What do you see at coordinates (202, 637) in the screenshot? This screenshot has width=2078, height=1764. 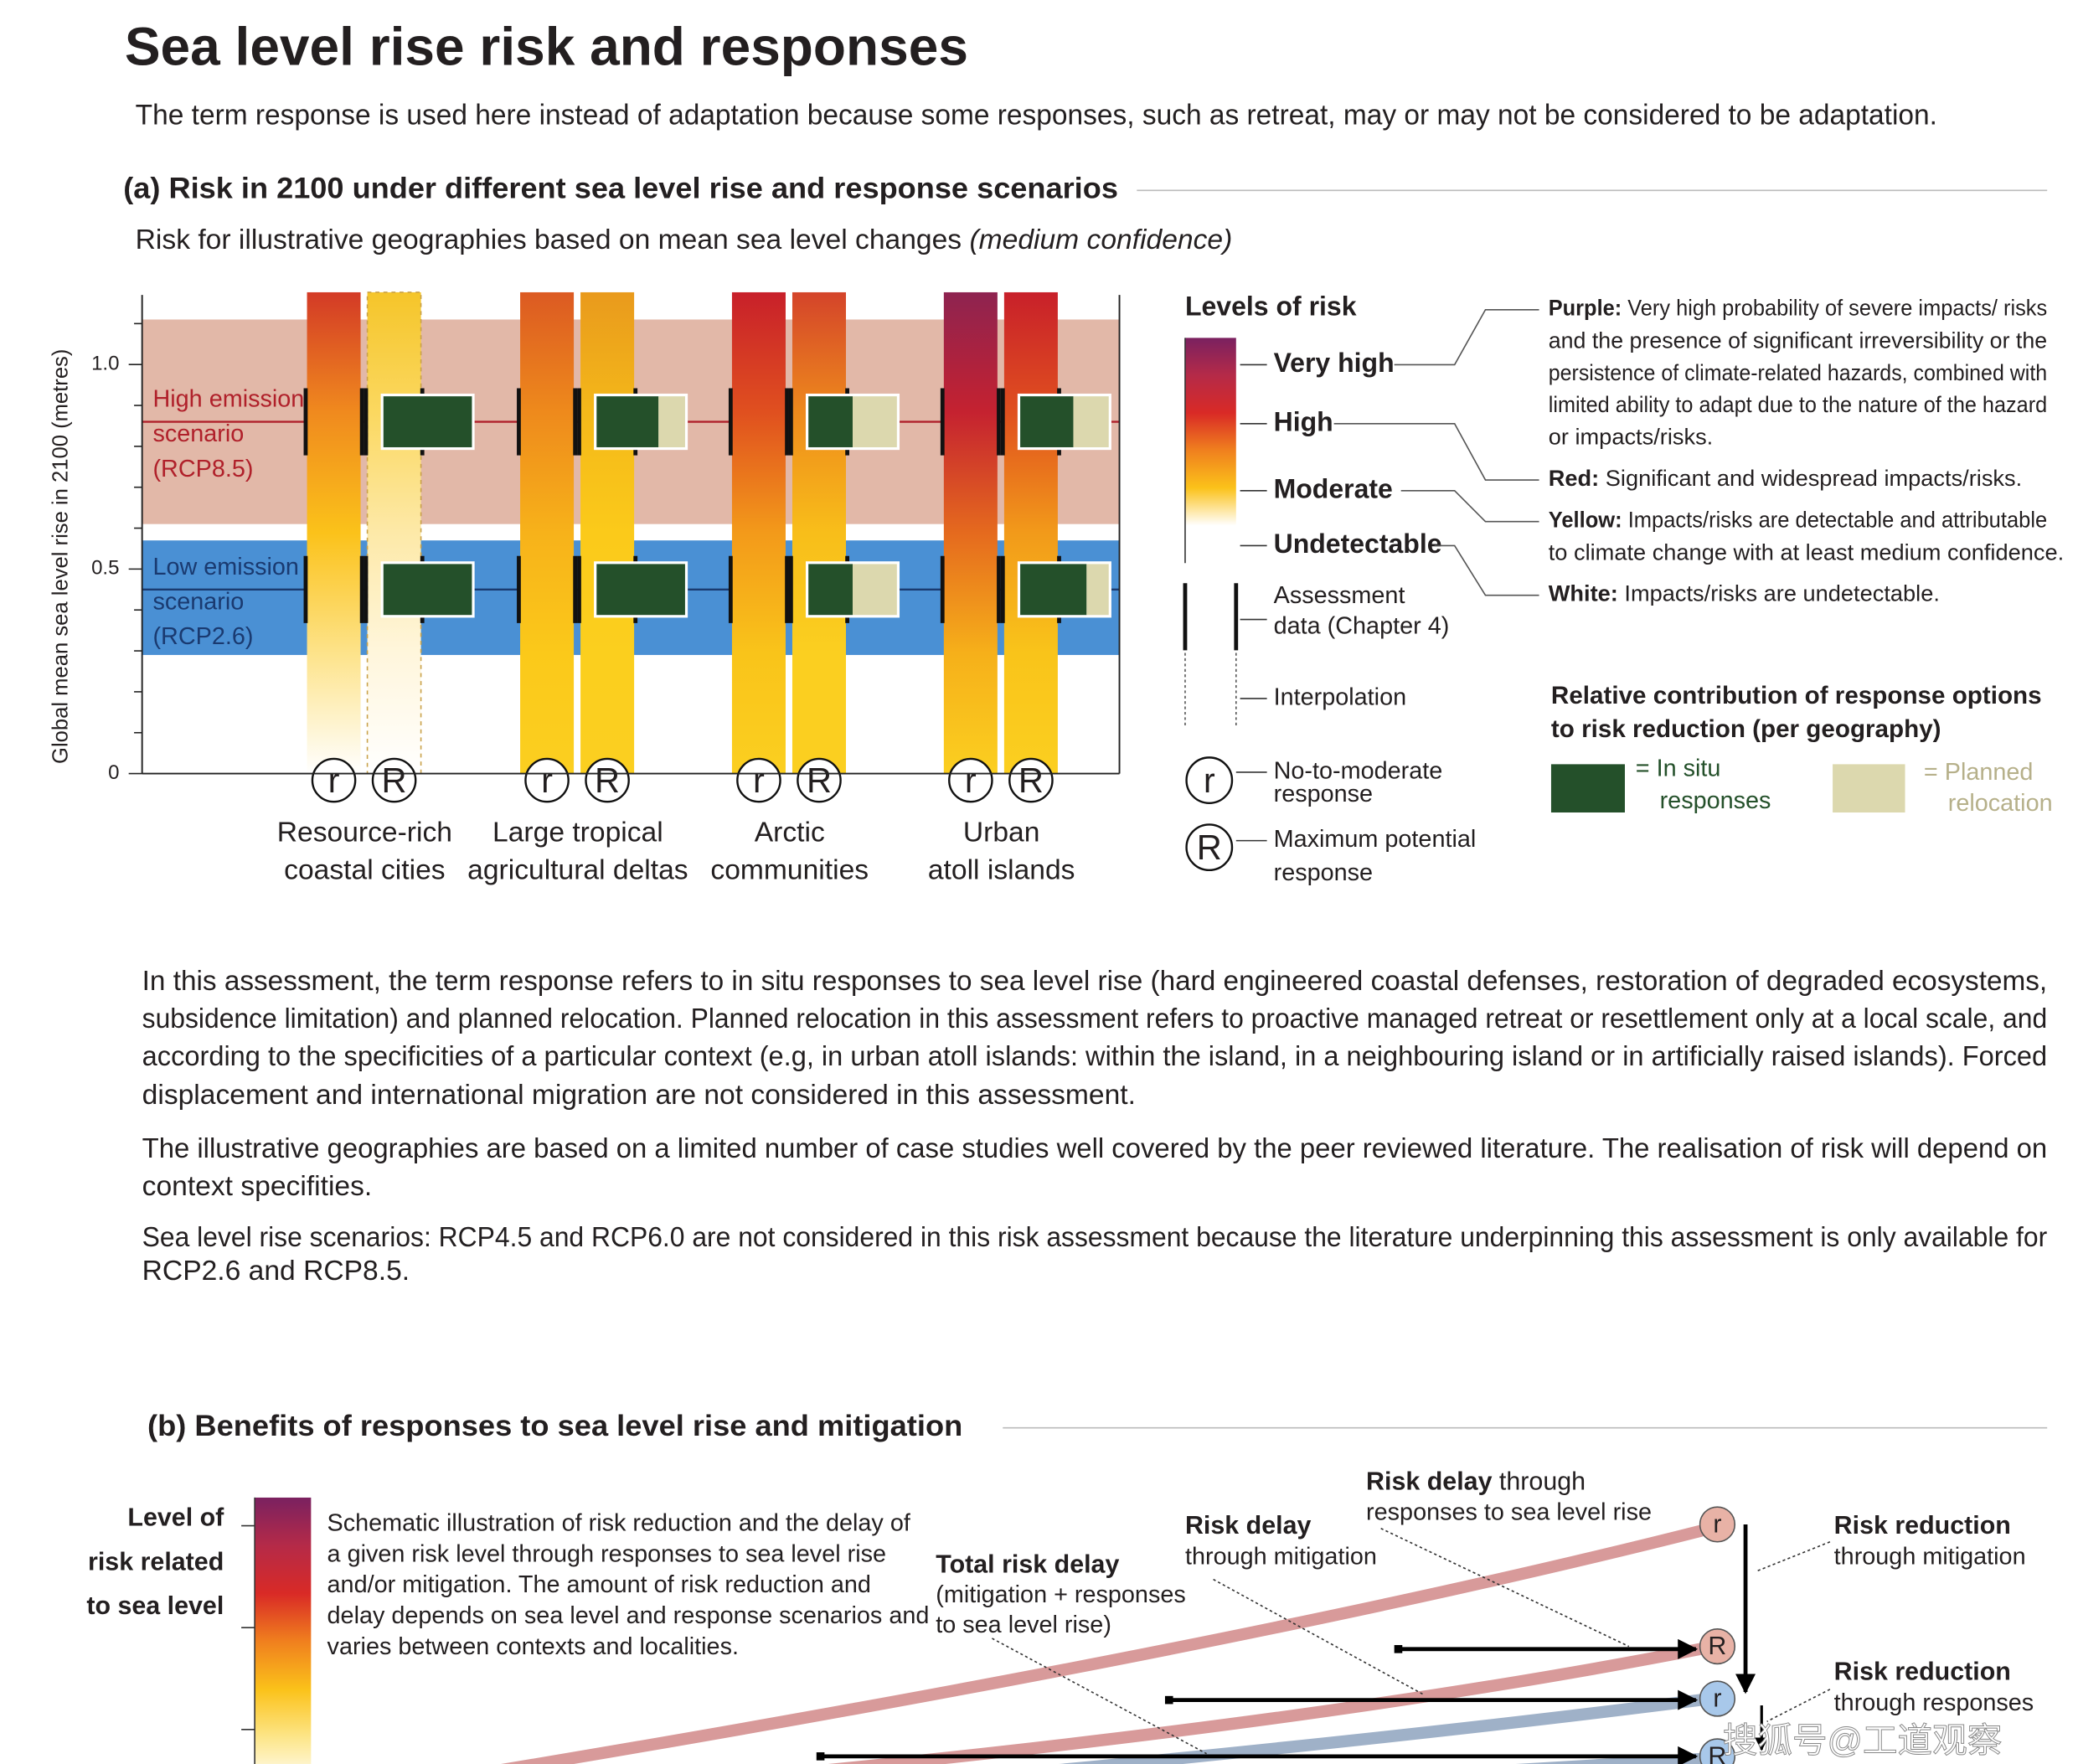 I see `scenario-label: (RCP2.6)` at bounding box center [202, 637].